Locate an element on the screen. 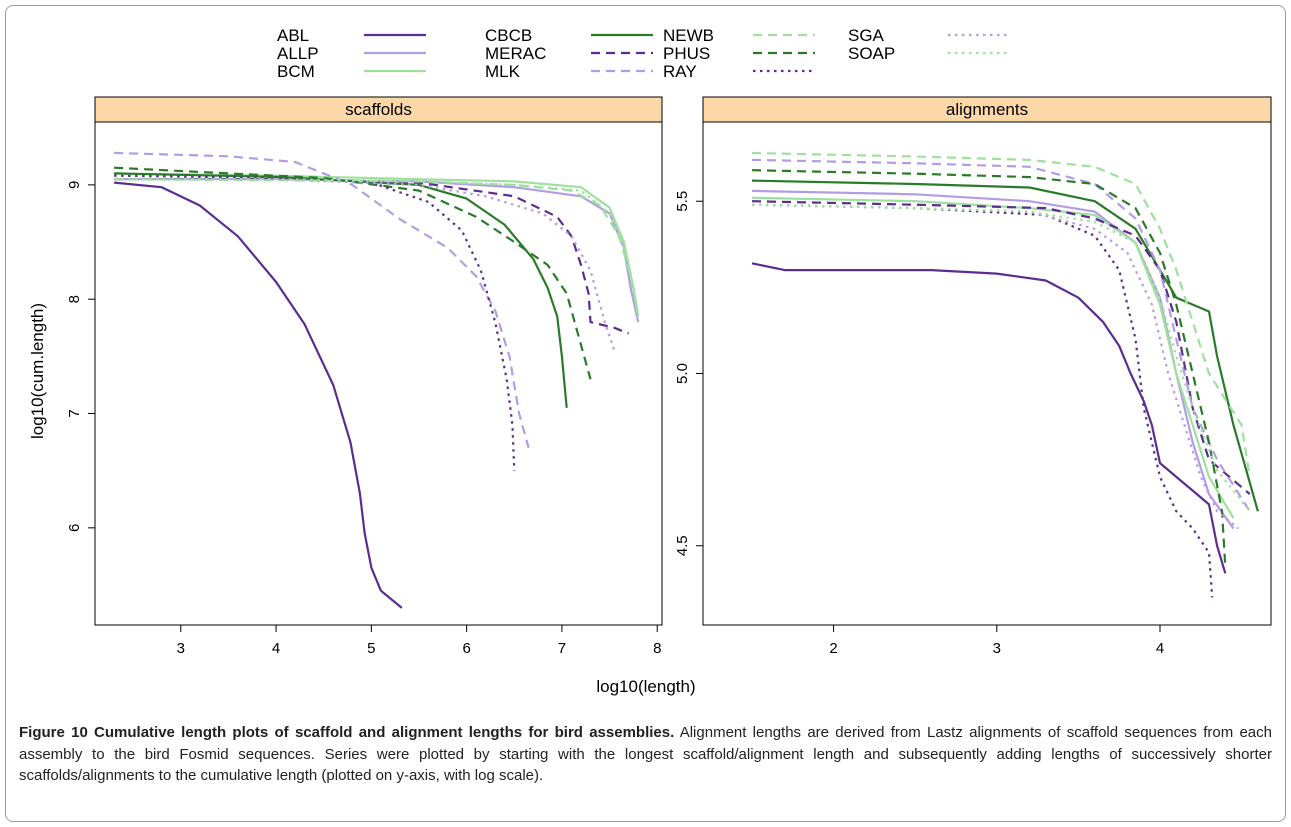 The height and width of the screenshot is (827, 1291). x-tick-label: 8 is located at coordinates (657, 648).